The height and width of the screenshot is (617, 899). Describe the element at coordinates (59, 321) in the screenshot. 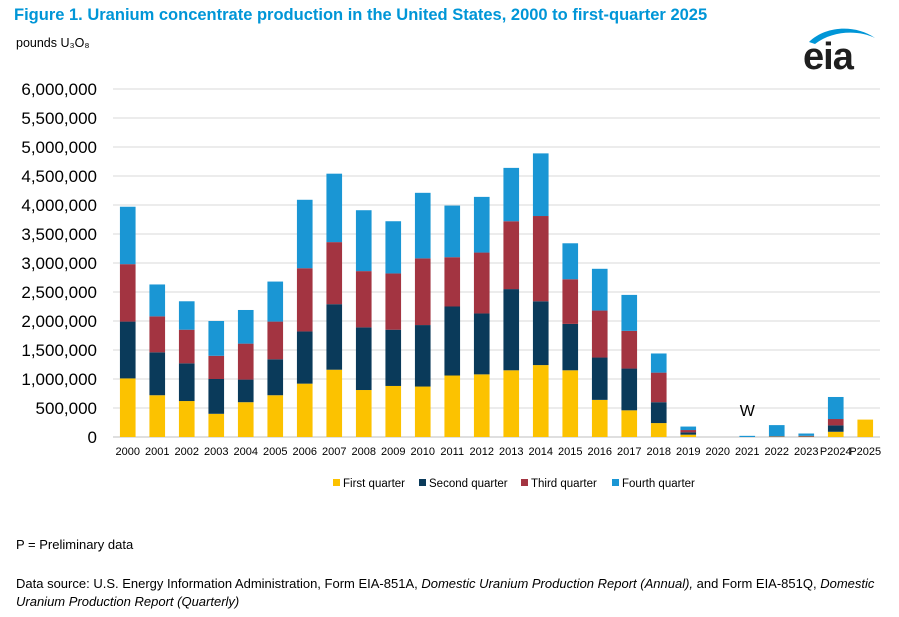

I see `y-tick-label: 2,000,000` at that location.